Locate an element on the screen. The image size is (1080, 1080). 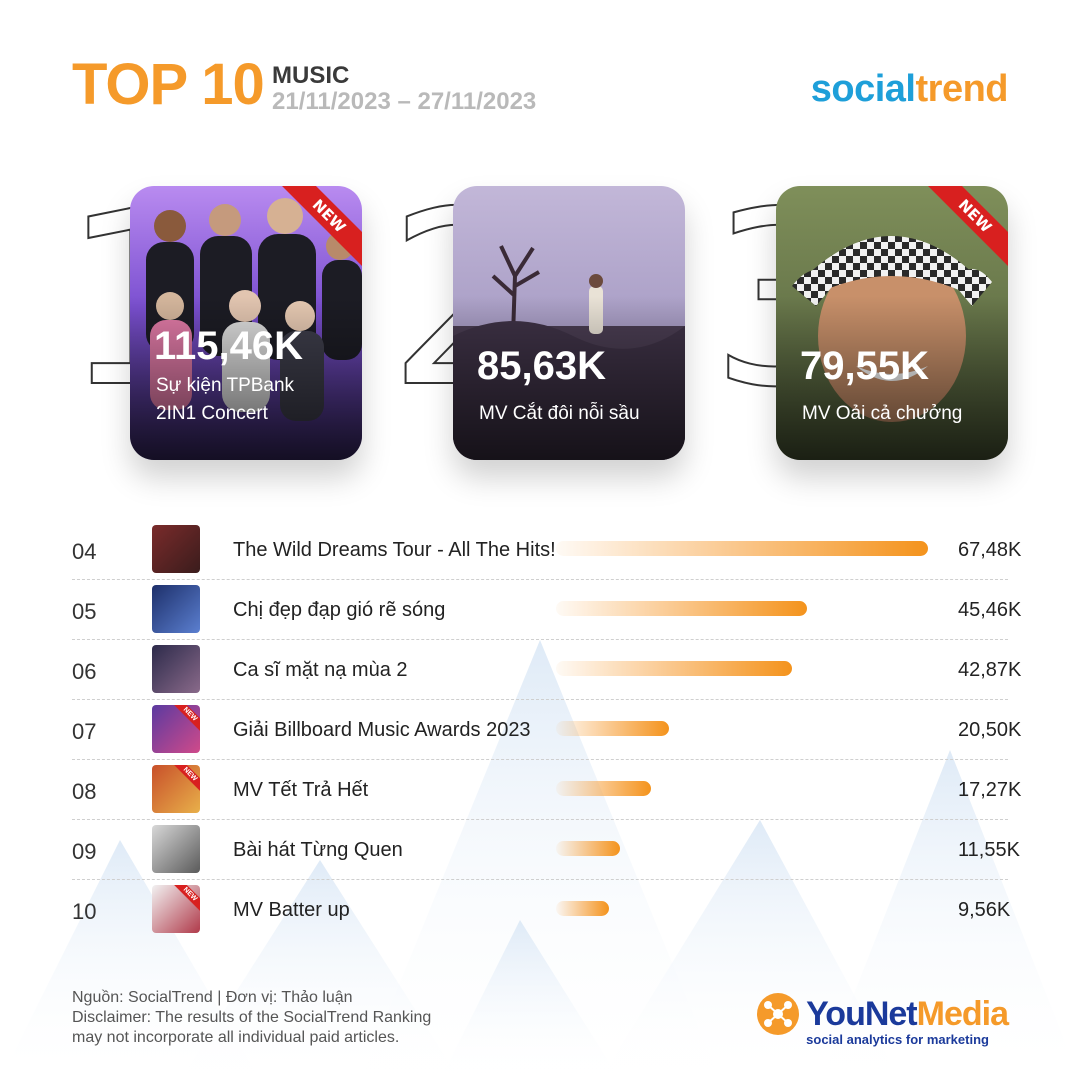
top-card-3: 79,55K MV Oải cả chưởng NEW is located at coordinates (892, 323).